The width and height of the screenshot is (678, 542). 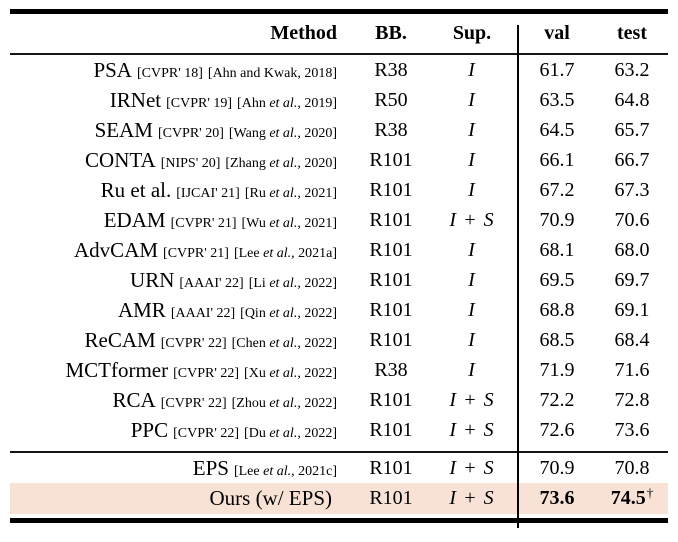 I want to click on val-score-cell: 67.2, so click(x=557, y=190).